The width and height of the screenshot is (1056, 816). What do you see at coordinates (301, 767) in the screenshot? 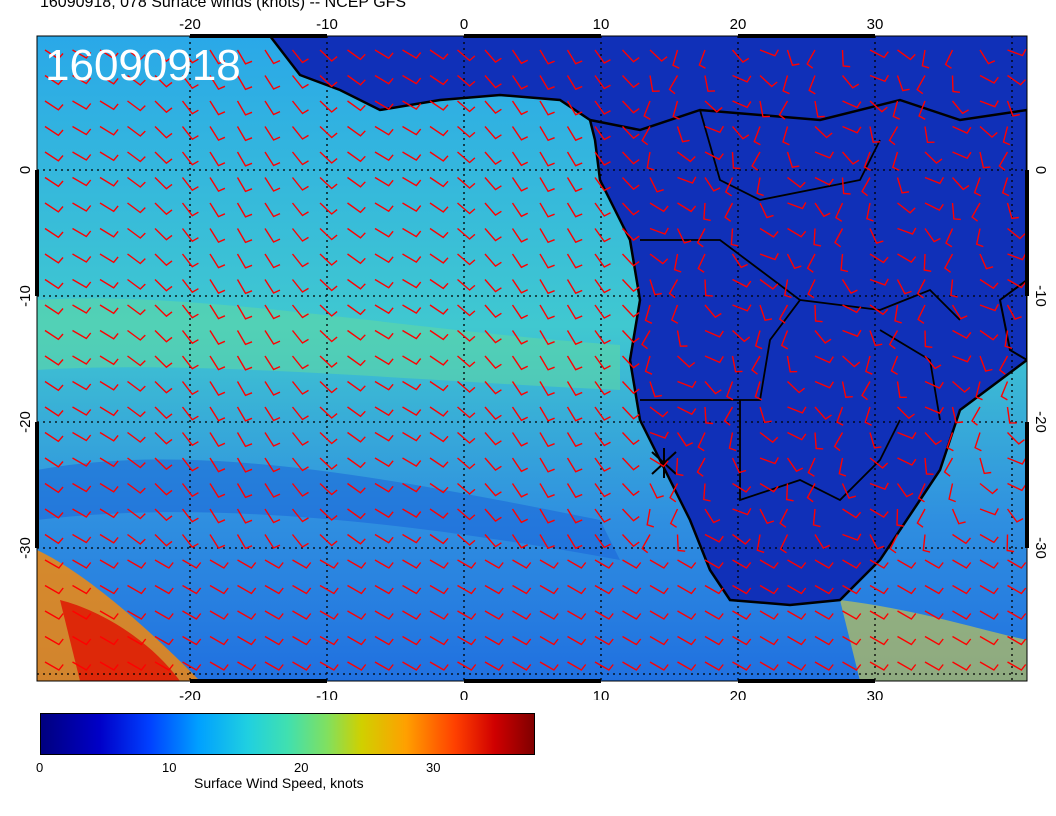
I see `colorbar-tick: 20` at bounding box center [301, 767].